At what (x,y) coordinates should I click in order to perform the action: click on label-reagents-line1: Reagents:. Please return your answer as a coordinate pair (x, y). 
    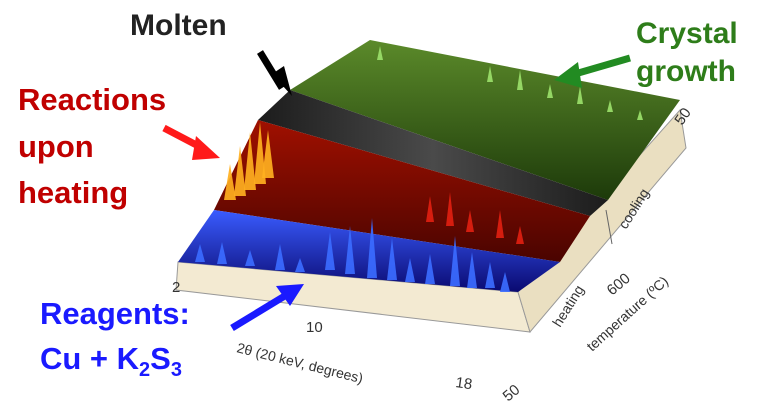
    Looking at the image, I should click on (115, 313).